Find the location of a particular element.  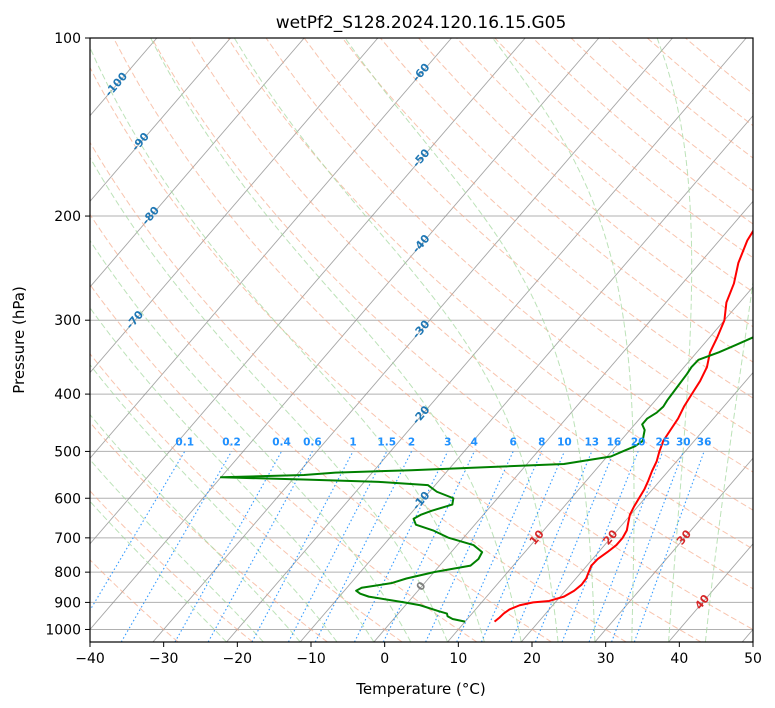

mixing-ratio-label: 1.5 is located at coordinates (386, 442).